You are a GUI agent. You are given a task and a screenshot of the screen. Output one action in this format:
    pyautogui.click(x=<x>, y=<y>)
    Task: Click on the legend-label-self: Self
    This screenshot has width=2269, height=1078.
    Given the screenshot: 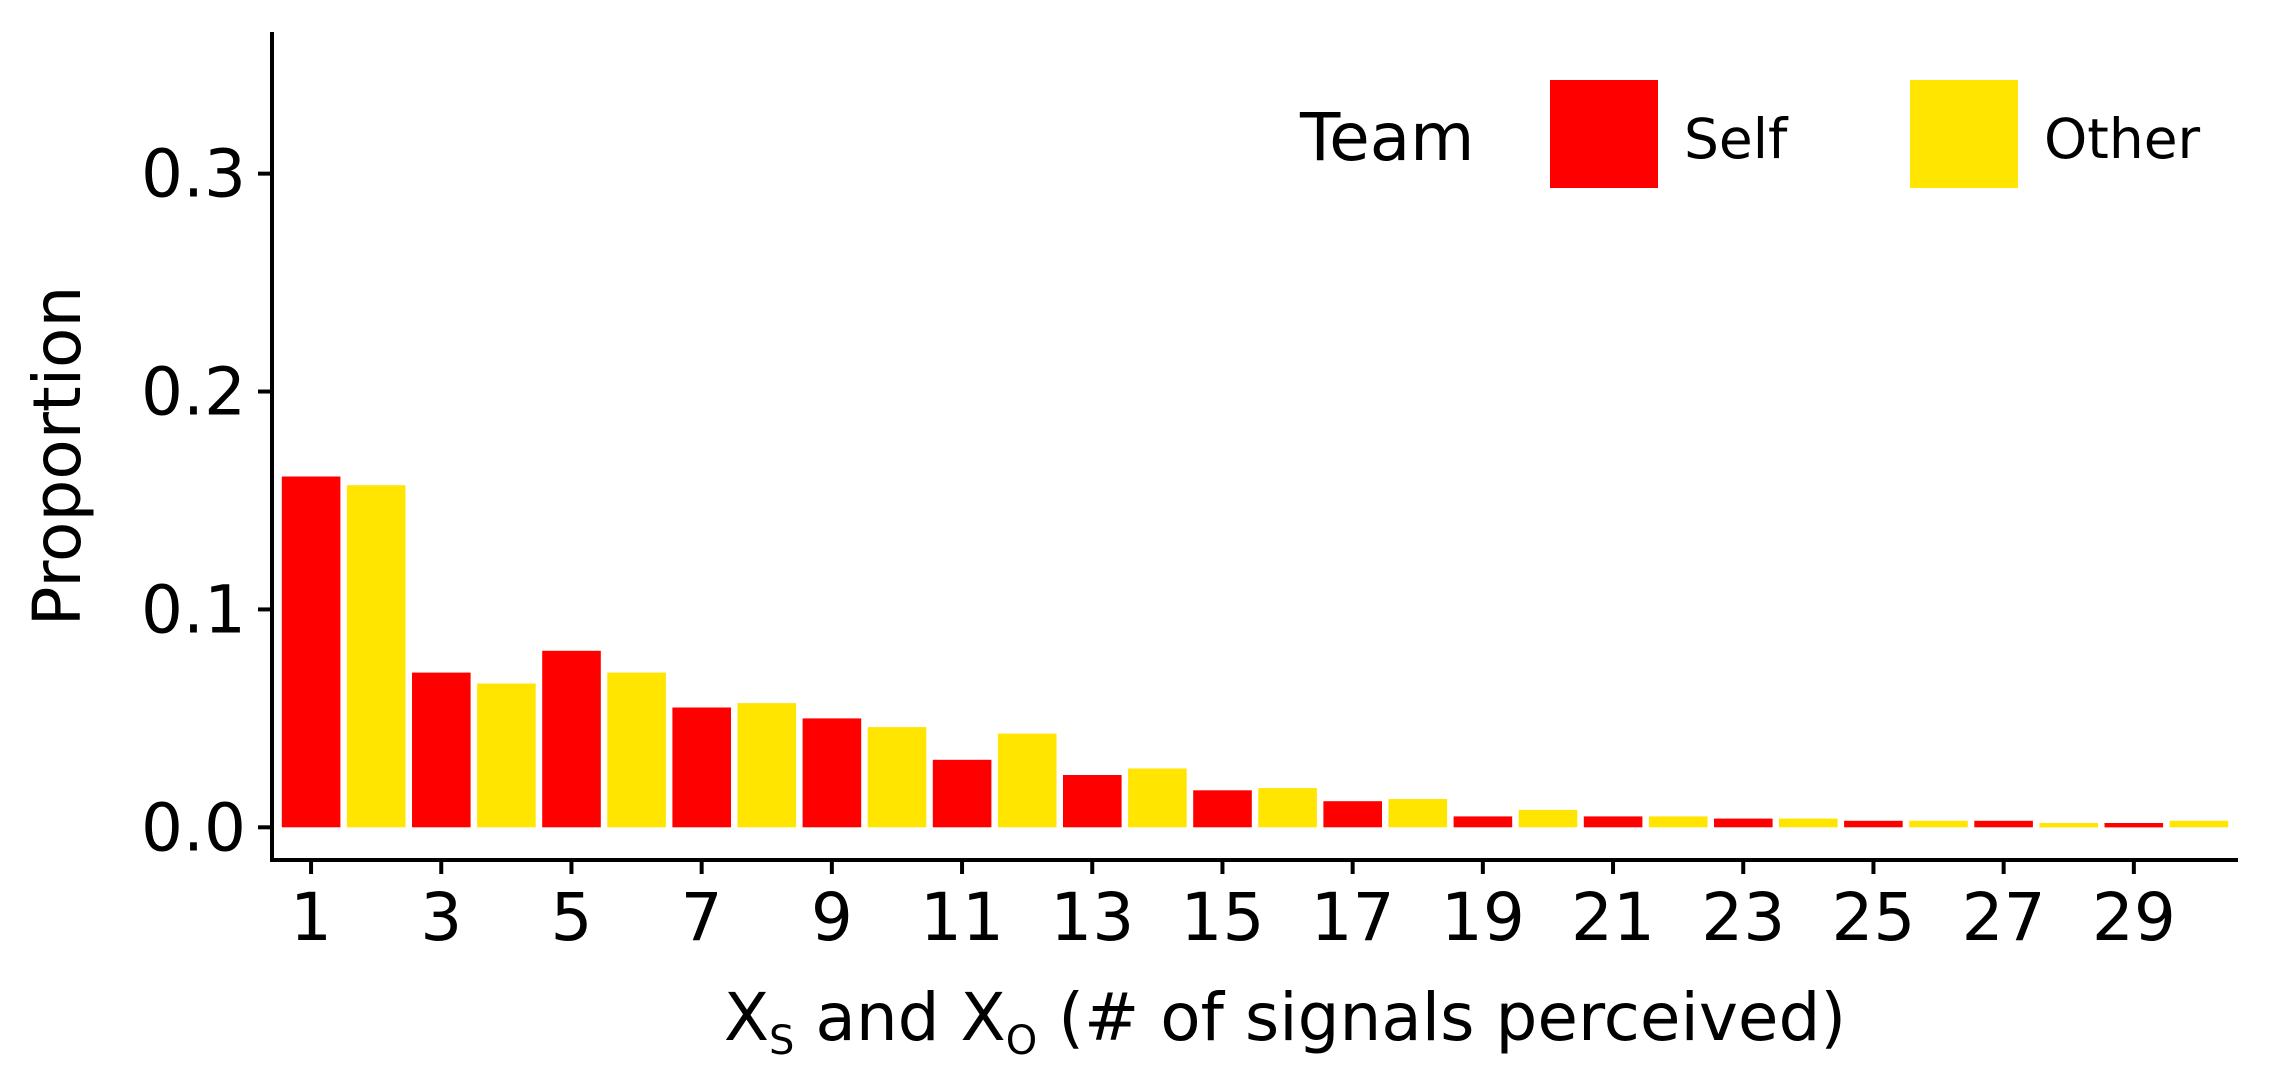 What is the action you would take?
    pyautogui.click(x=1736, y=139)
    